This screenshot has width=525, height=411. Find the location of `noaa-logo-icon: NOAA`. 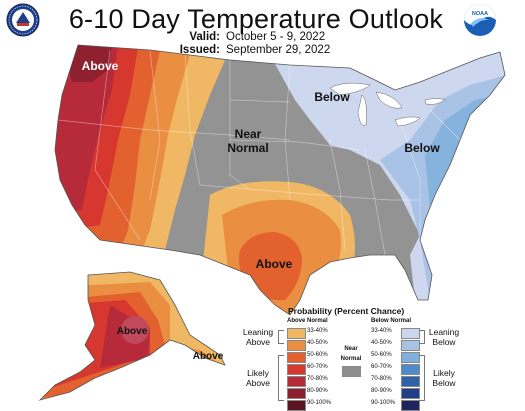

noaa-logo-icon: NOAA is located at coordinates (480, 20).